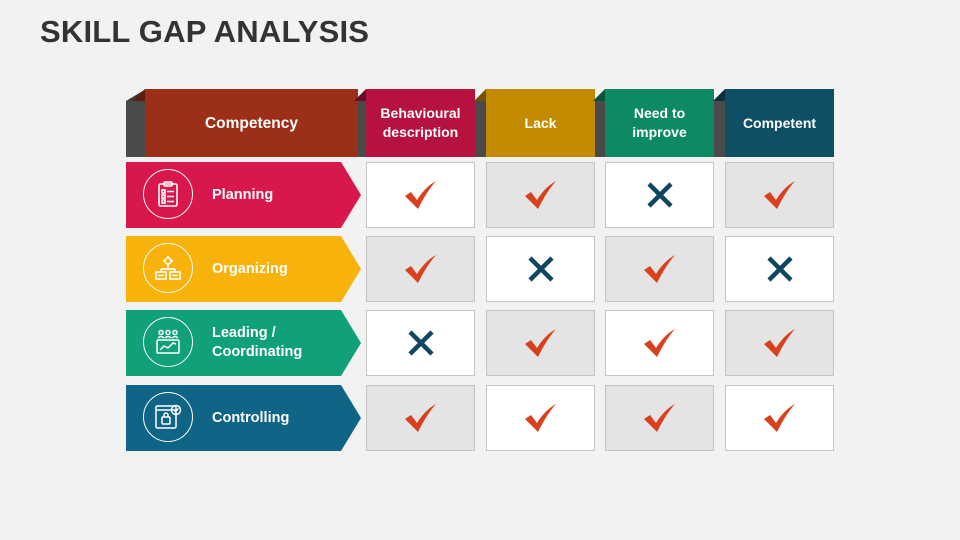 This screenshot has height=540, width=960. I want to click on header-need-line-1: Need to, so click(659, 113).